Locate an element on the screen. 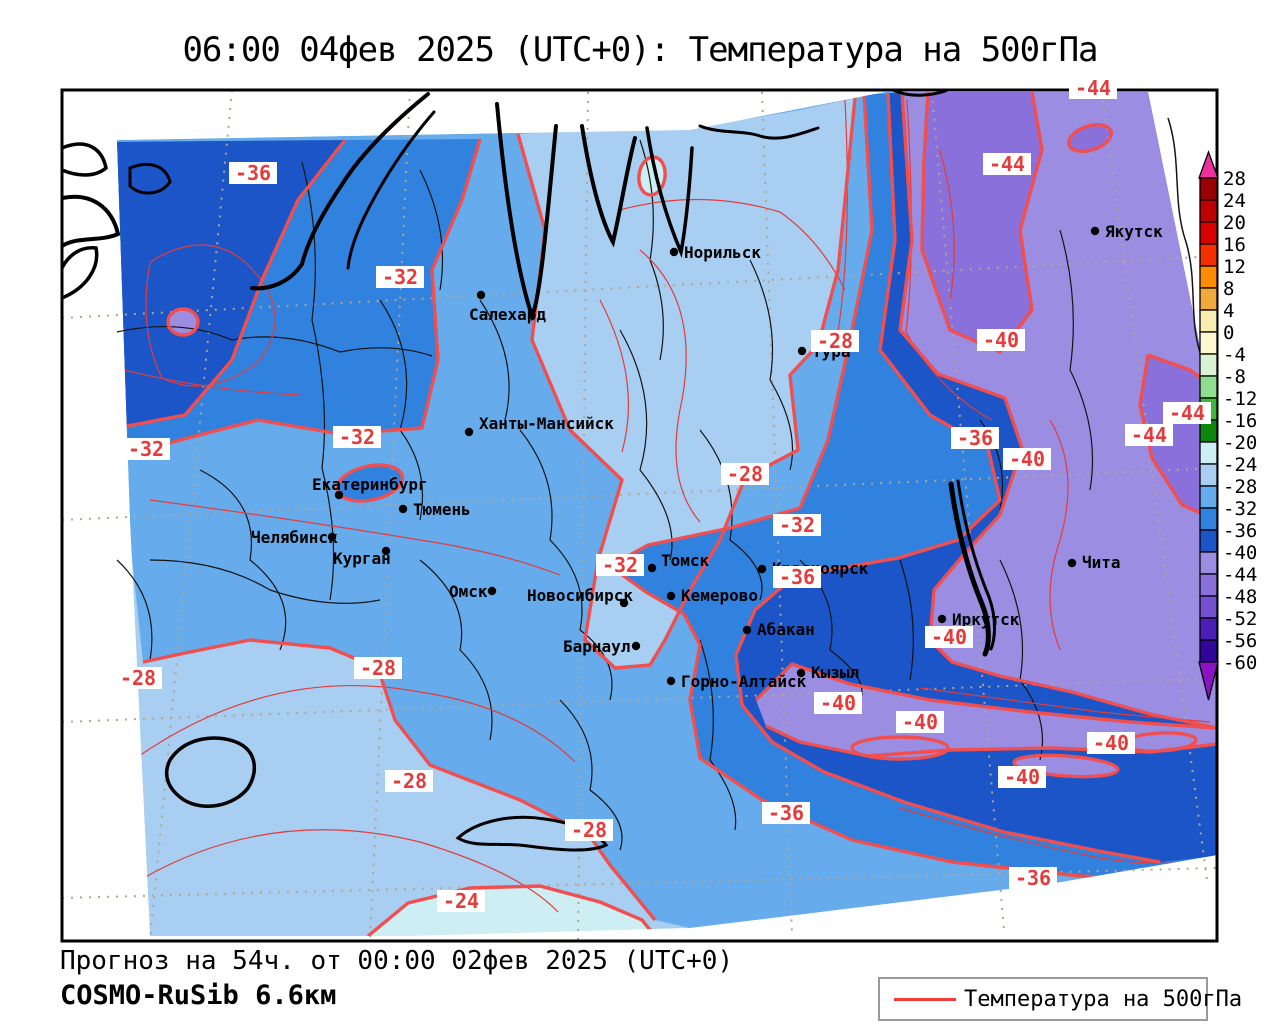  city-label: Екатеринбург is located at coordinates (370, 484).